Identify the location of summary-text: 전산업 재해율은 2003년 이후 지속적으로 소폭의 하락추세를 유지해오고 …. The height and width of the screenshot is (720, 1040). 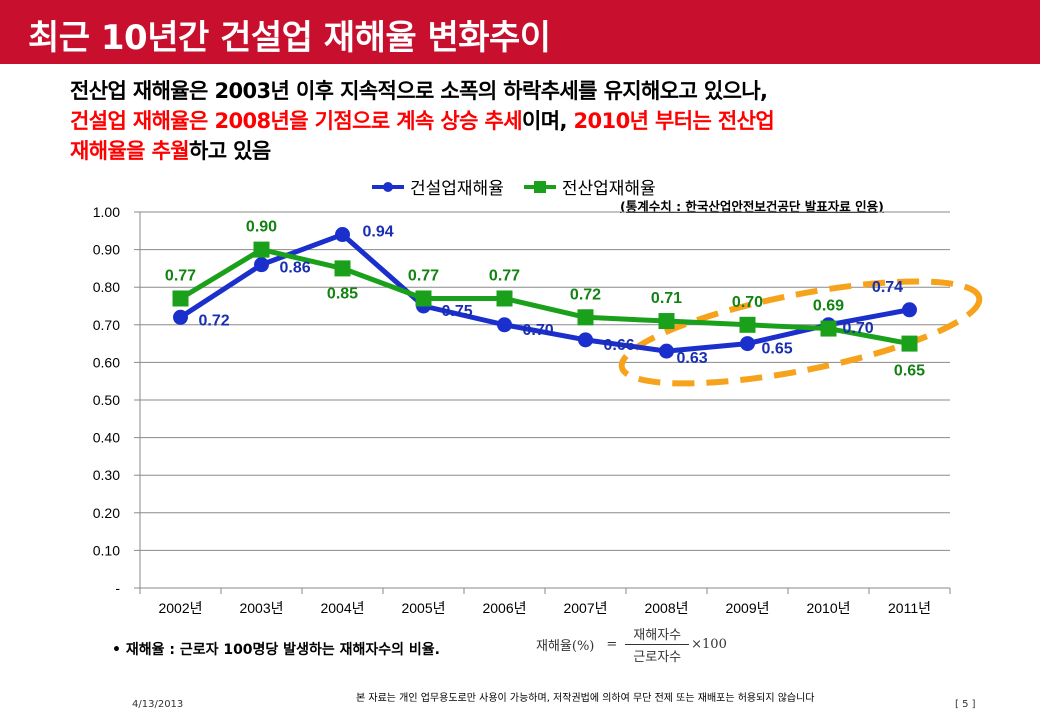
(530, 121).